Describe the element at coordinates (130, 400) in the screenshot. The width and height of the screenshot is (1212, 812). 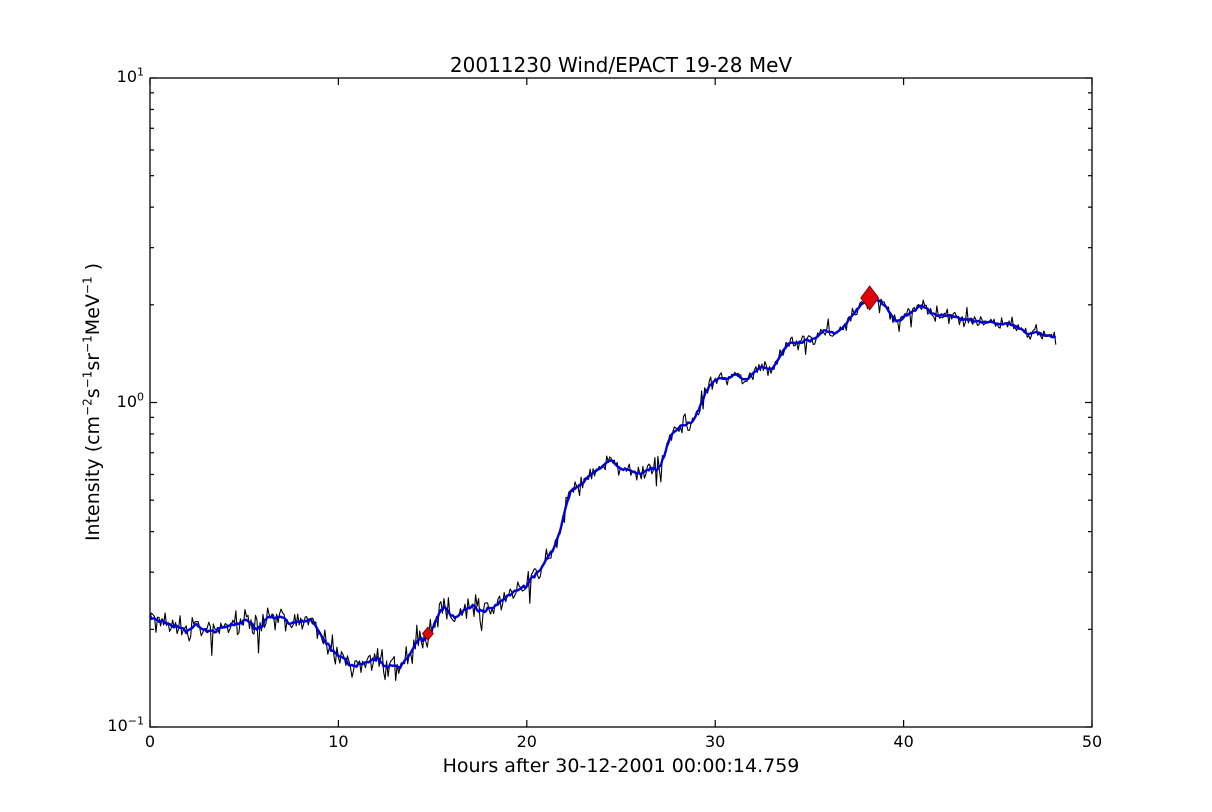
I see `y-tick-label: 10⁰` at that location.